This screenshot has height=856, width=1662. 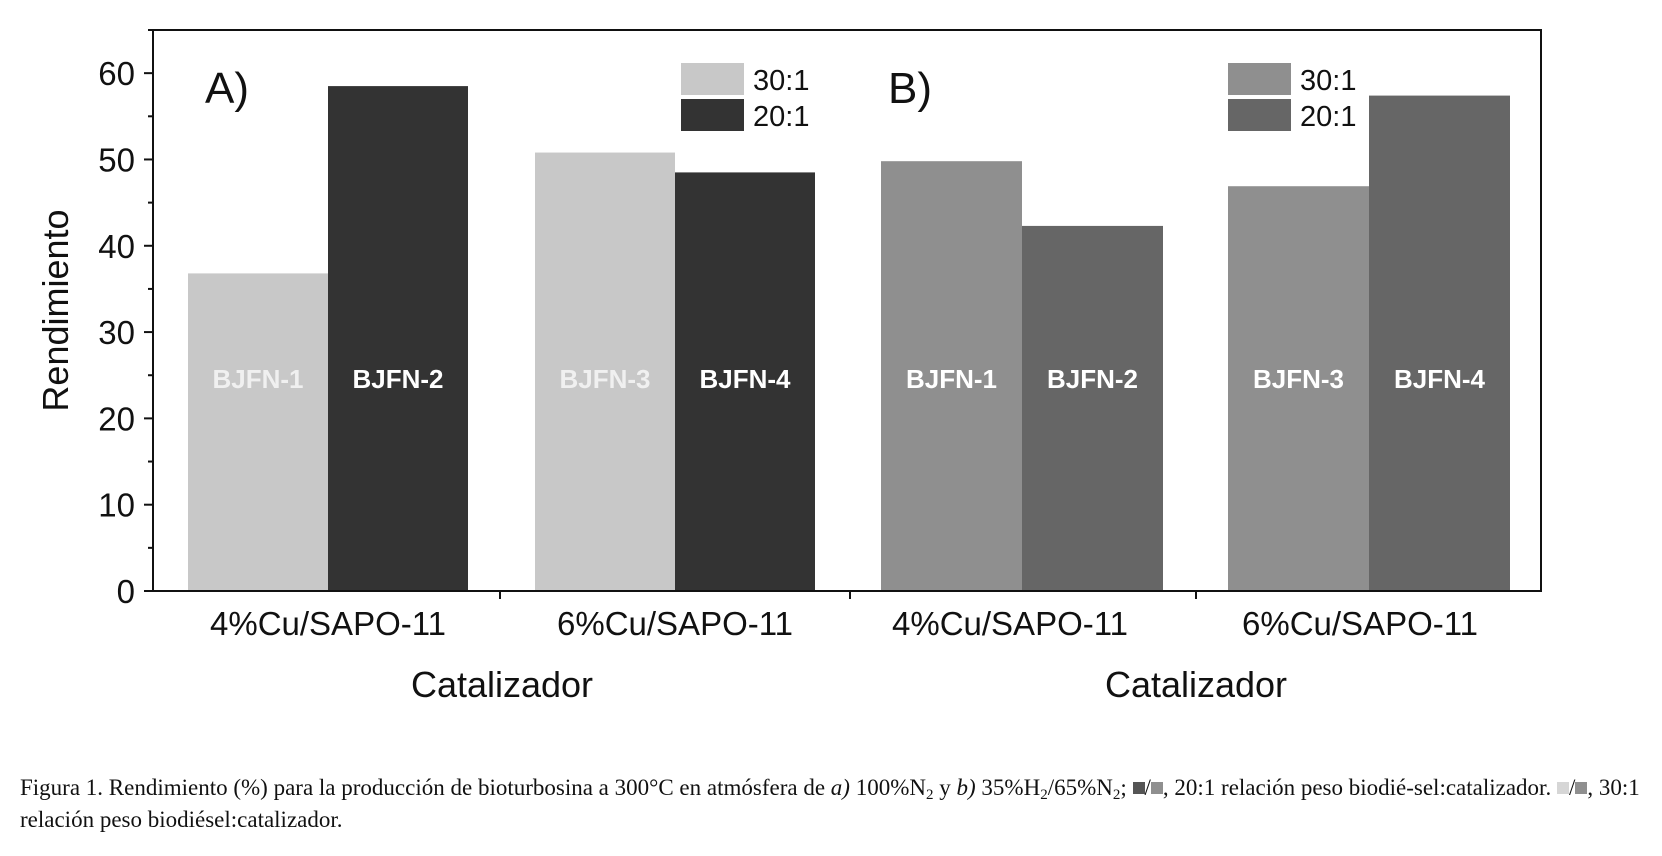 I want to click on y-tick-label: 50, so click(x=116, y=159).